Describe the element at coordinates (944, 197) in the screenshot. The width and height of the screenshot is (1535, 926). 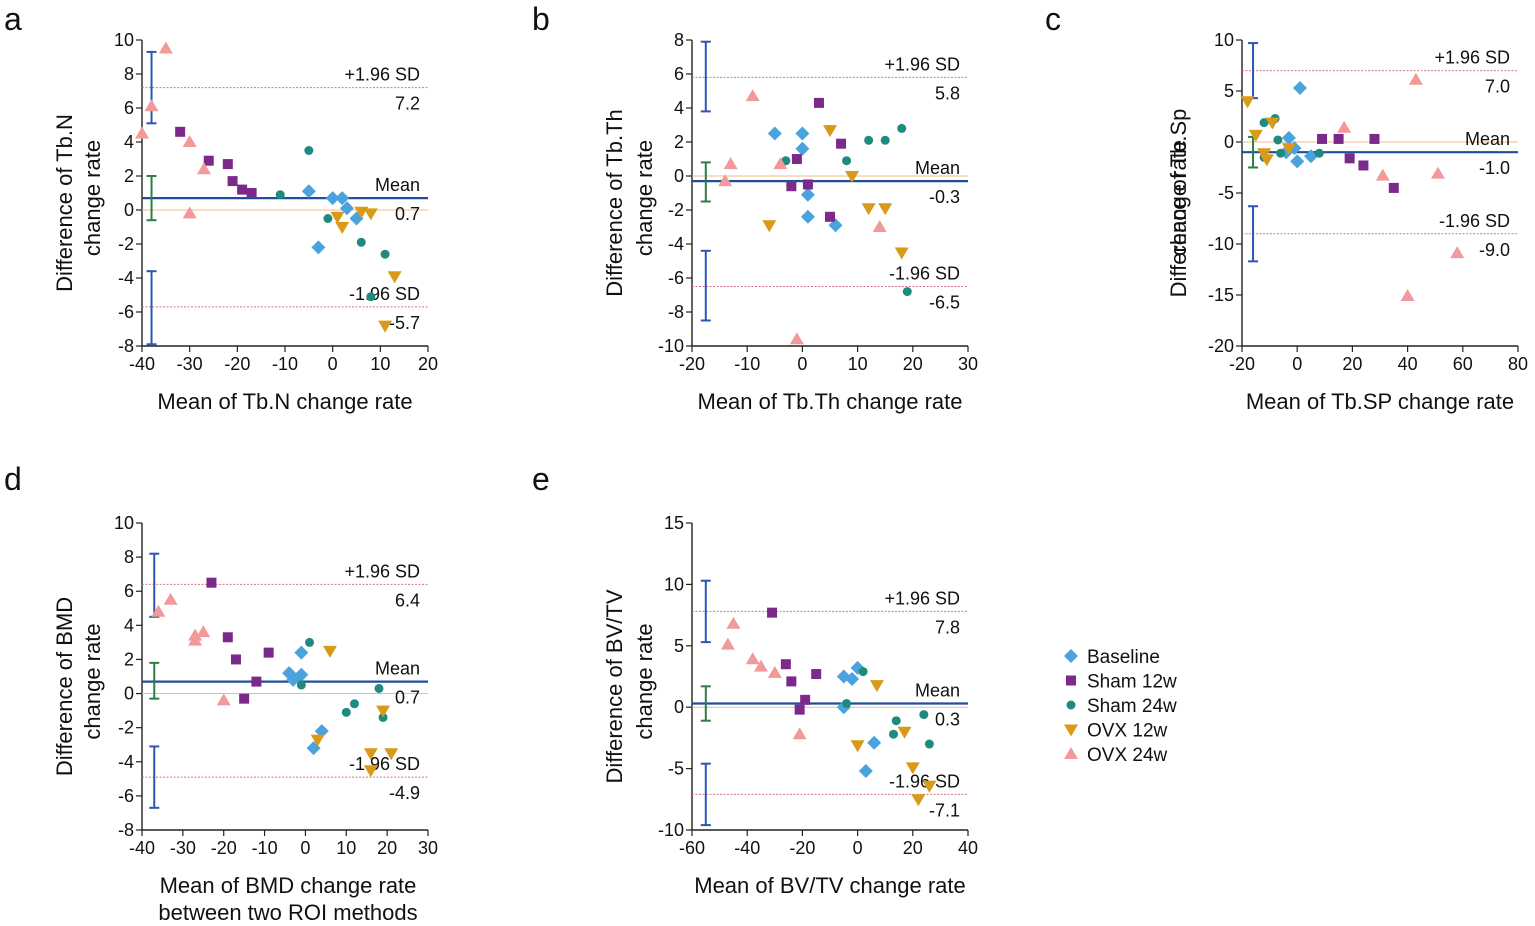
I see `mean-value: -0.3` at that location.